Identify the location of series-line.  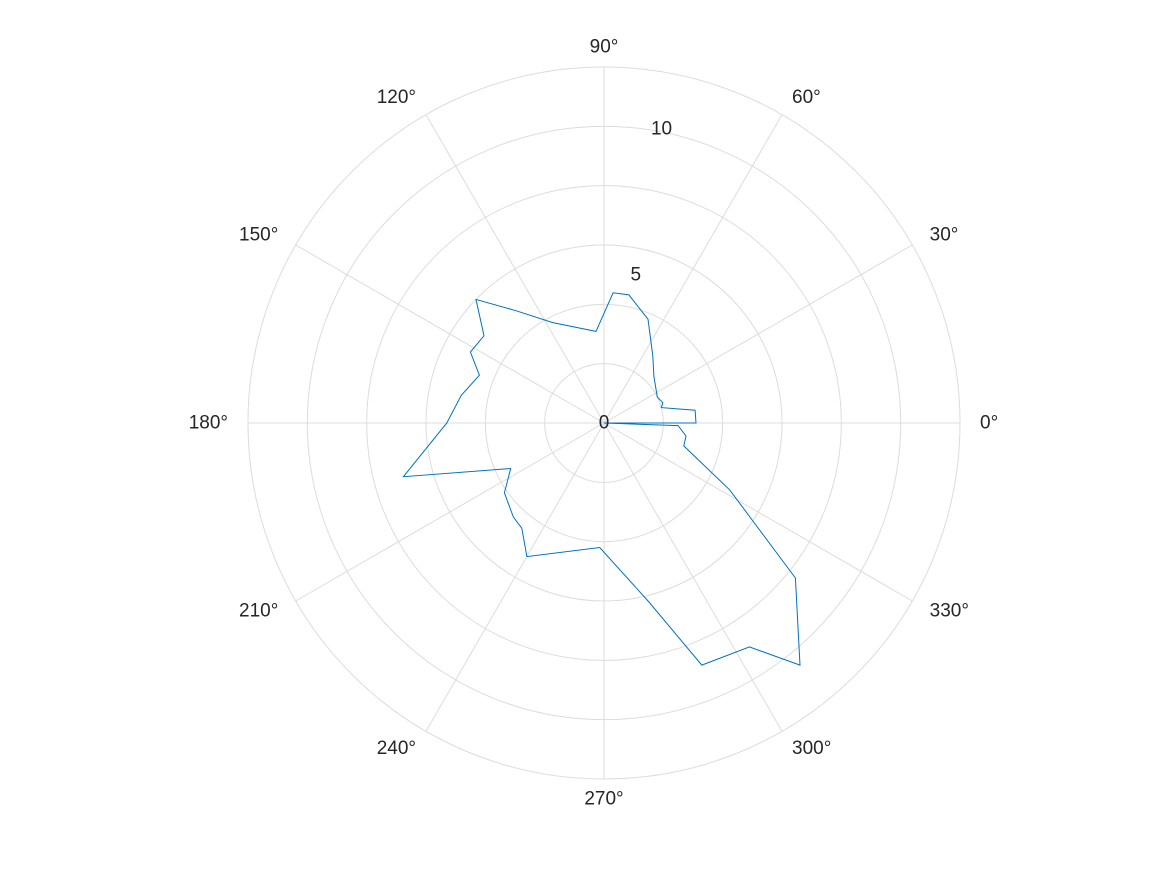
(601, 479).